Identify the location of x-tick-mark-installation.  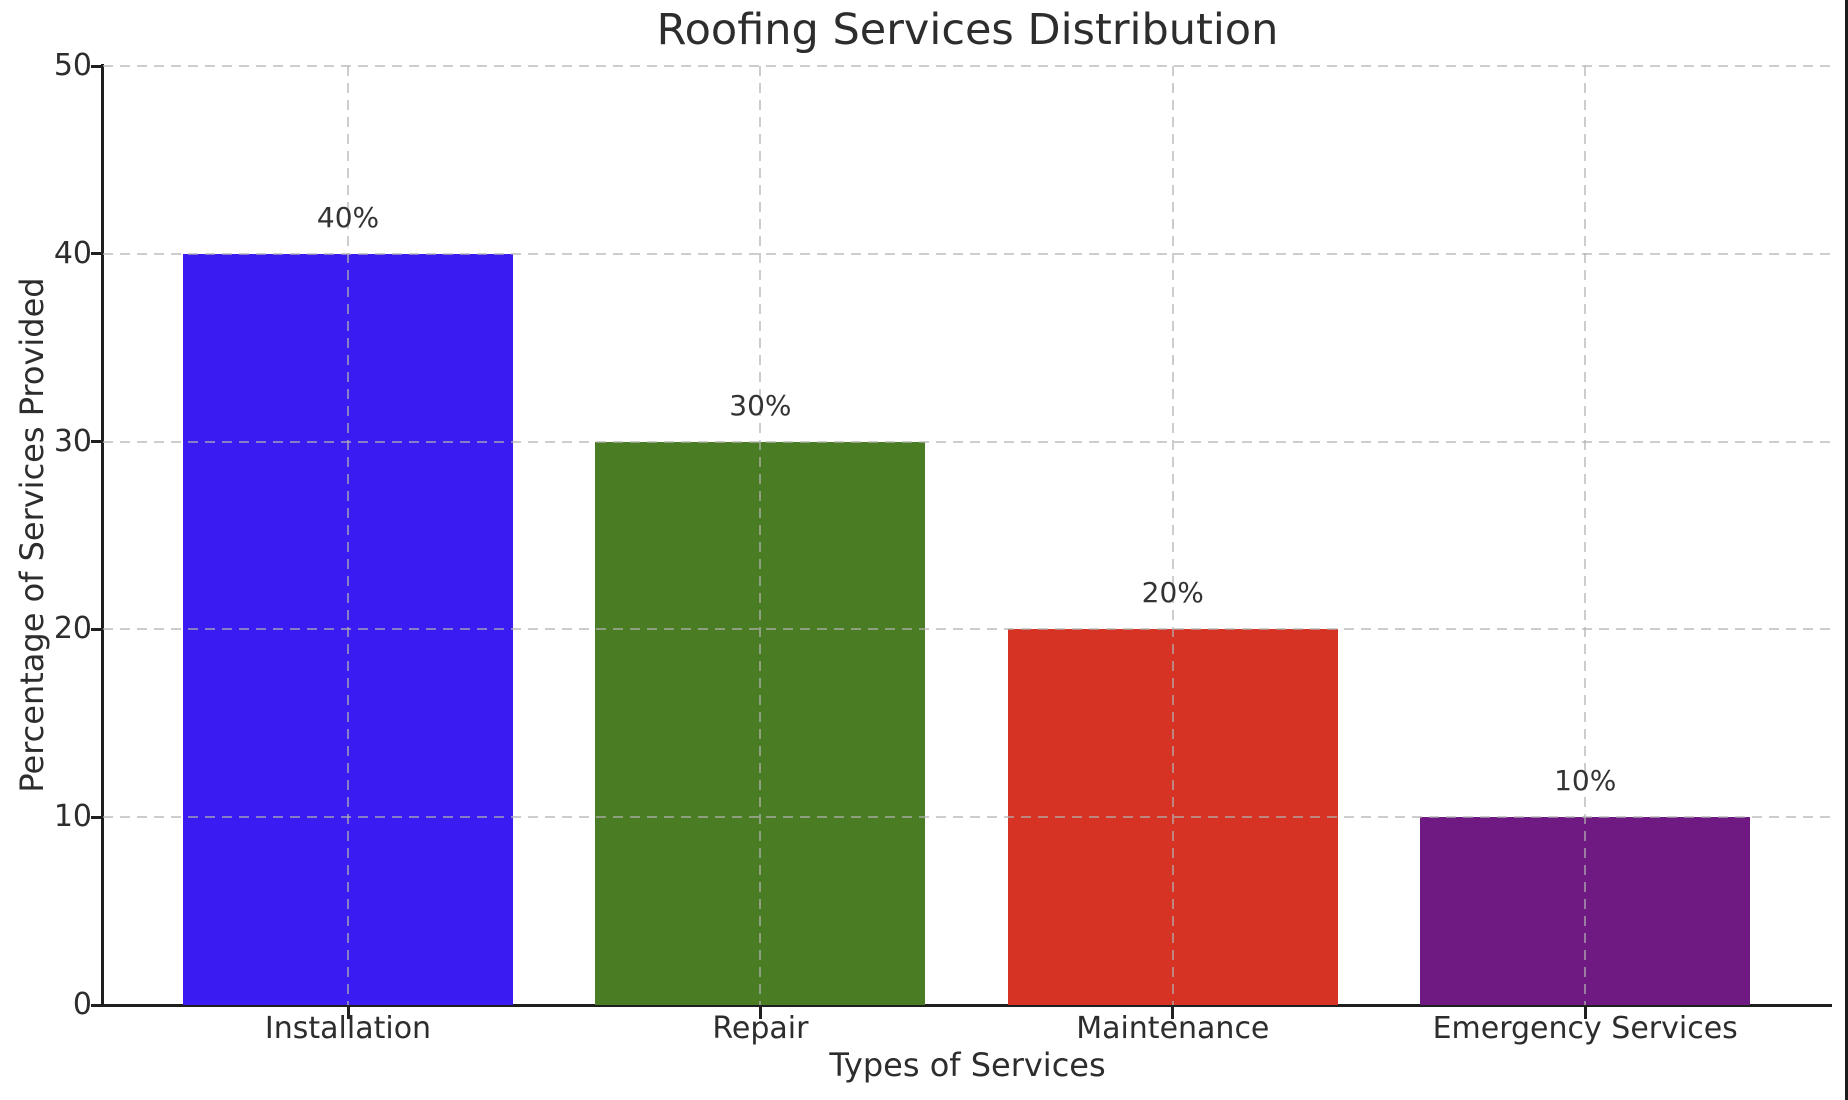
(348, 1013).